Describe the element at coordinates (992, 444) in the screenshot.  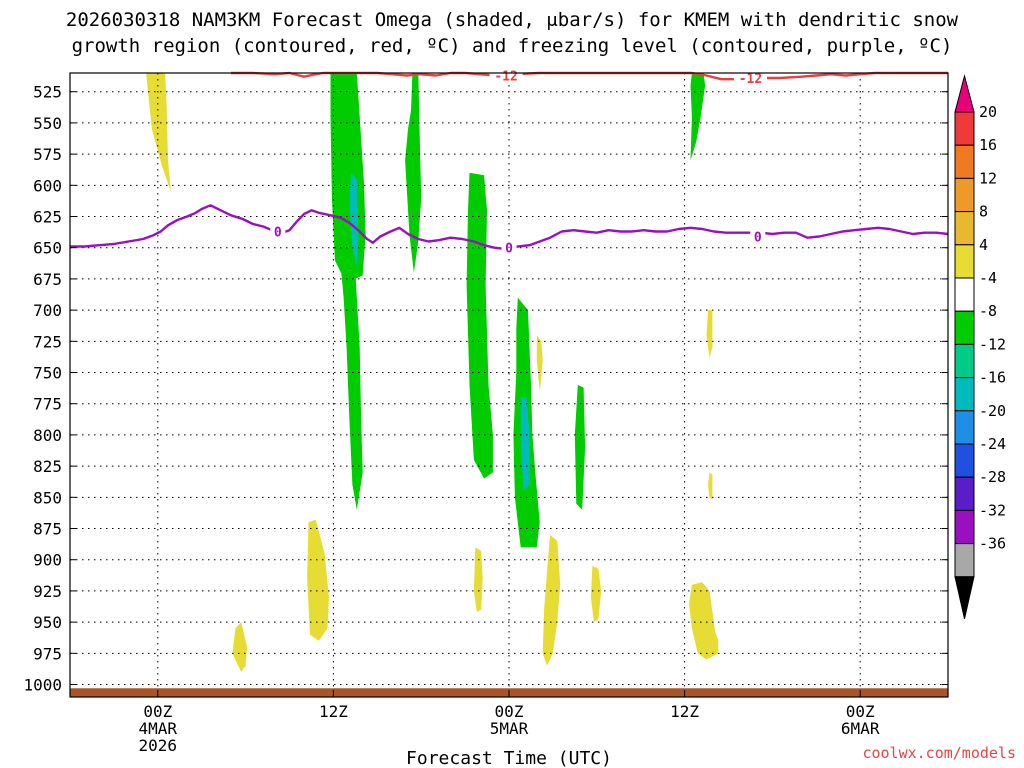
I see `colorbar-label: -24` at that location.